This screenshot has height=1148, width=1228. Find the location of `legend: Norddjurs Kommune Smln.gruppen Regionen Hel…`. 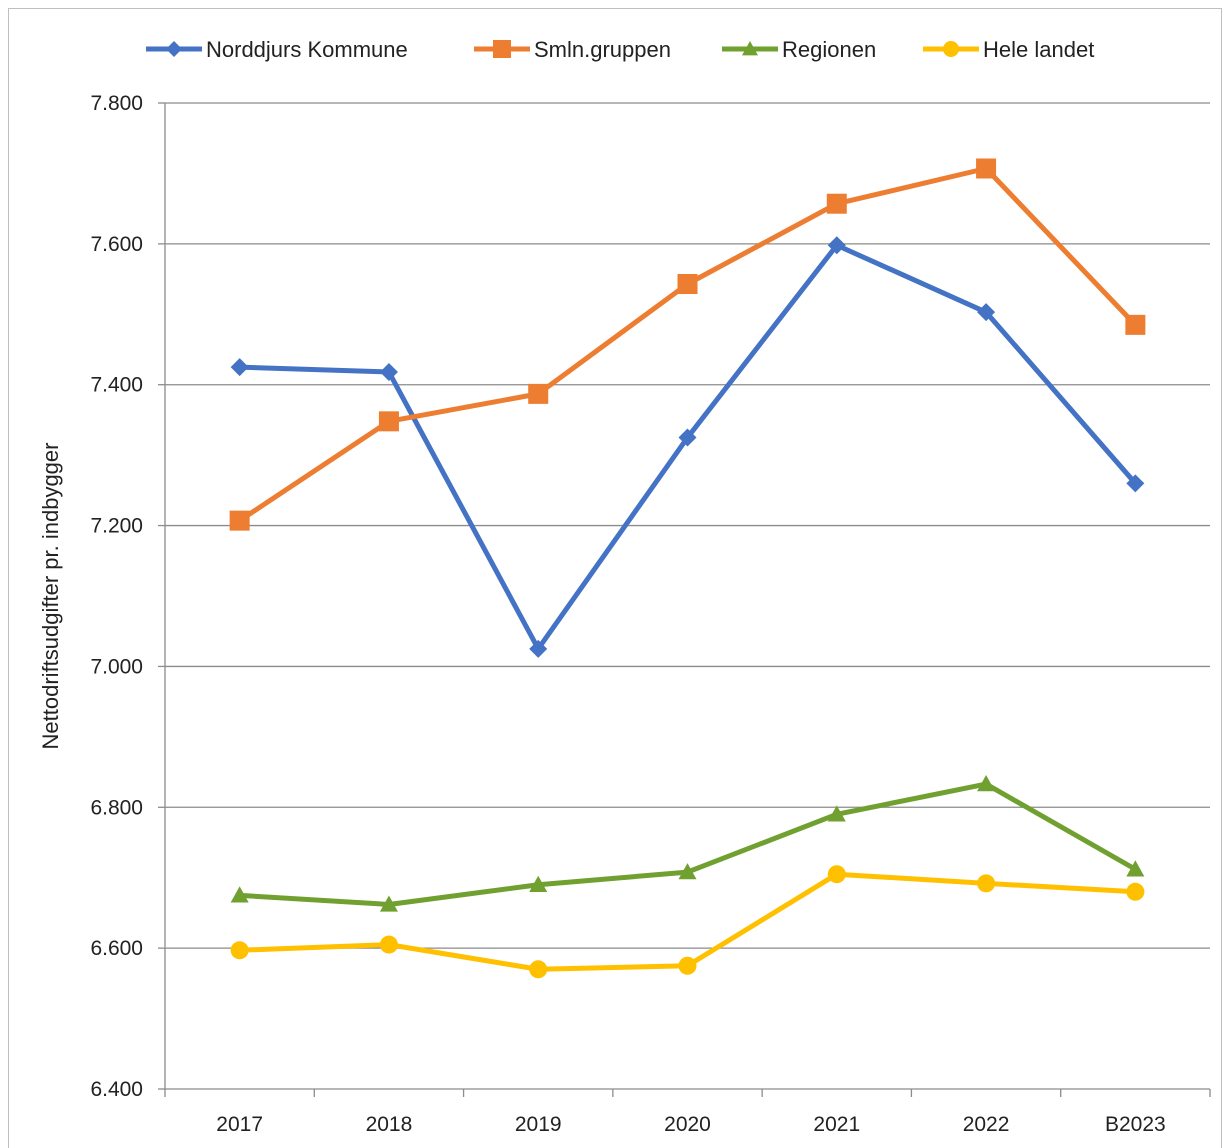

legend: Norddjurs Kommune Smln.gruppen Regionen Hel… is located at coordinates (620, 49).